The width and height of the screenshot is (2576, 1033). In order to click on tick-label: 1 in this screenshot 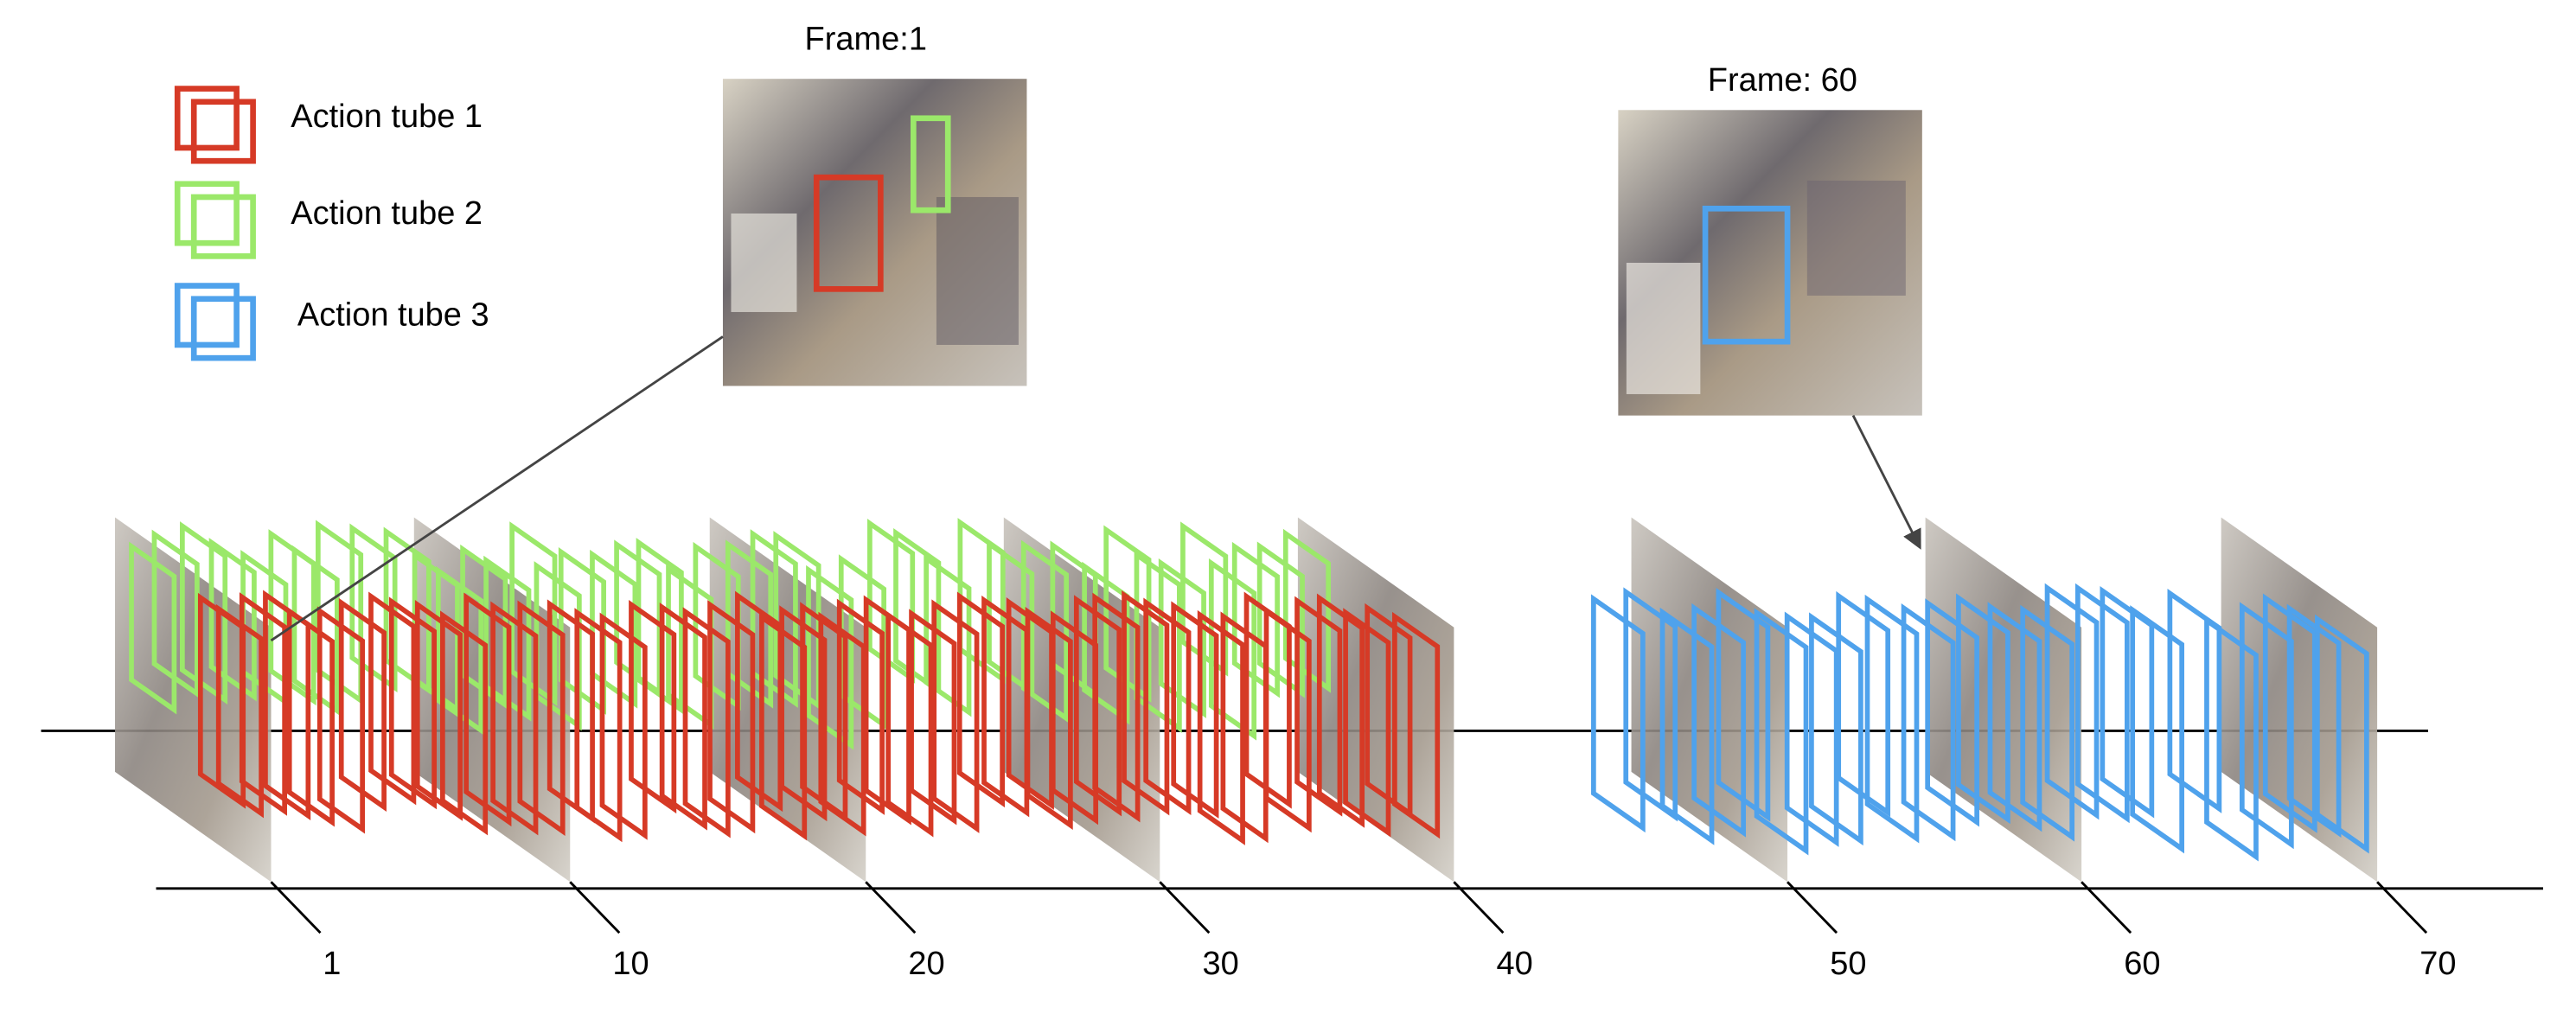, I will do `click(332, 964)`.